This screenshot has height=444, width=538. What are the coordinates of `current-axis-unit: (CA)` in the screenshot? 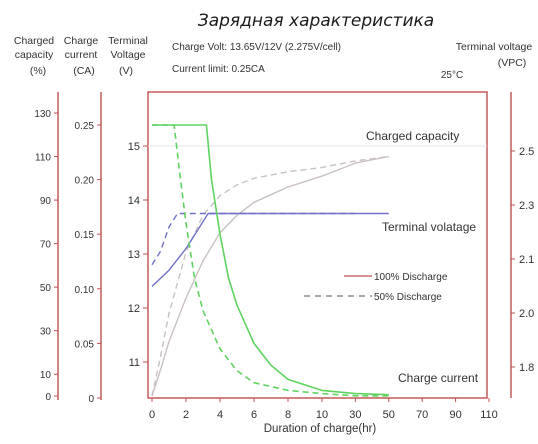 It's located at (84, 71).